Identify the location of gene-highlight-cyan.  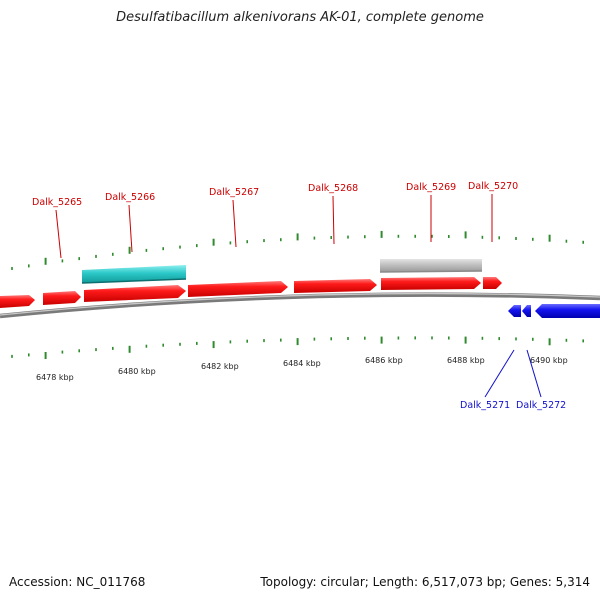
(134, 274).